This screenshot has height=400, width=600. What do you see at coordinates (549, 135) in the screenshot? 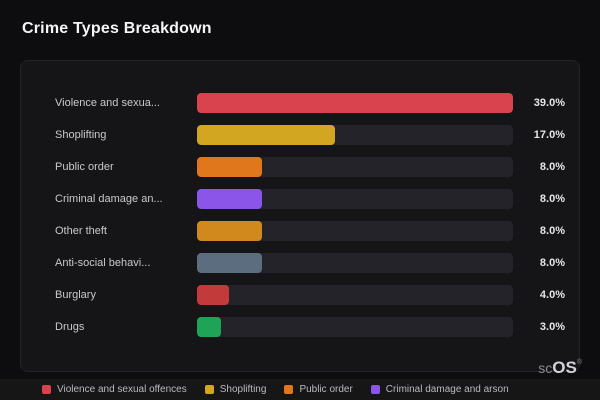
I see `value-label: 17.0%` at bounding box center [549, 135].